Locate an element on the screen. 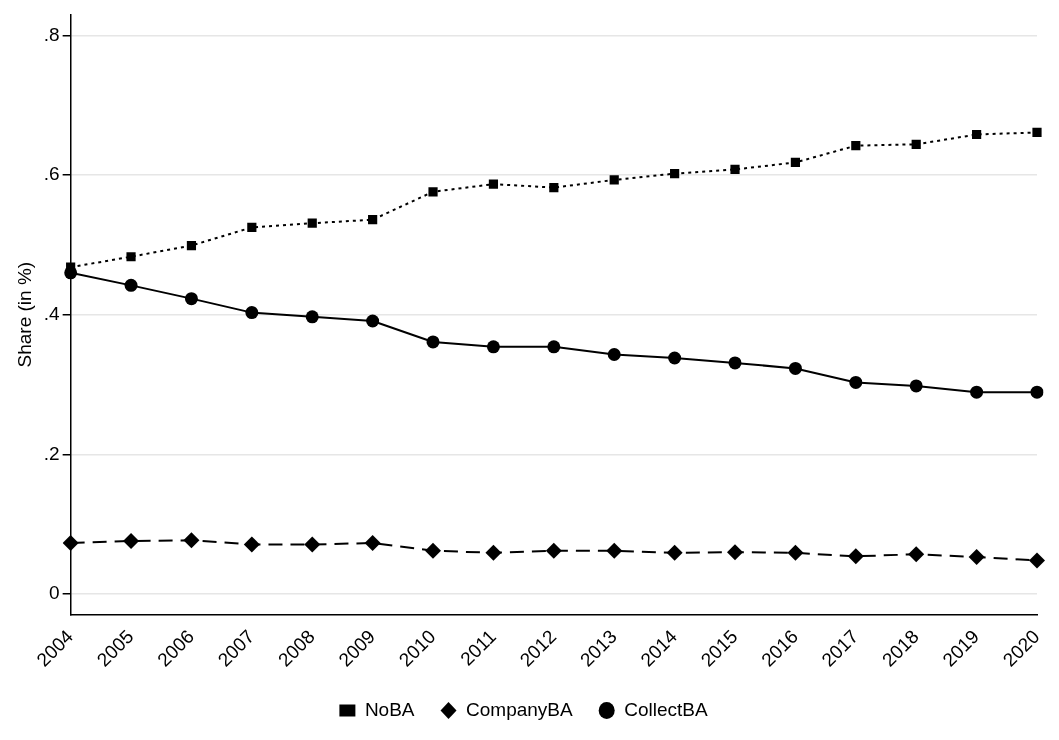  y-tick-label: .6 is located at coordinates (51, 174).